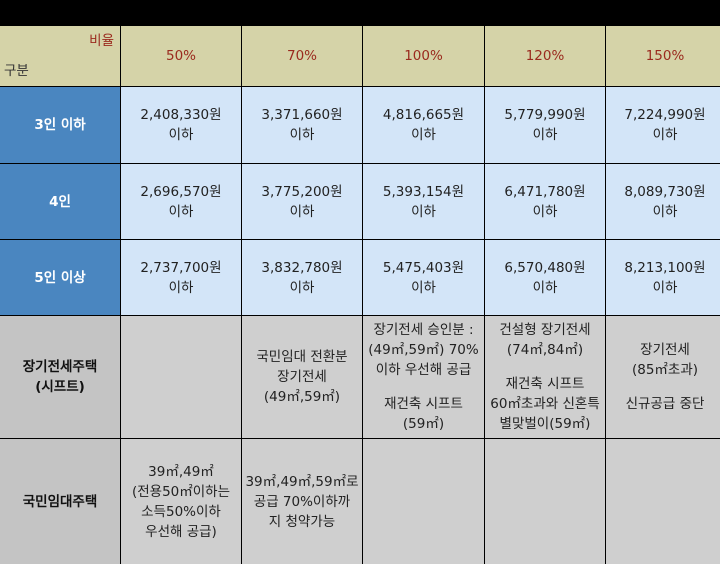  Describe the element at coordinates (181, 531) in the screenshot. I see `cell-line: 우선해 공급)` at that location.